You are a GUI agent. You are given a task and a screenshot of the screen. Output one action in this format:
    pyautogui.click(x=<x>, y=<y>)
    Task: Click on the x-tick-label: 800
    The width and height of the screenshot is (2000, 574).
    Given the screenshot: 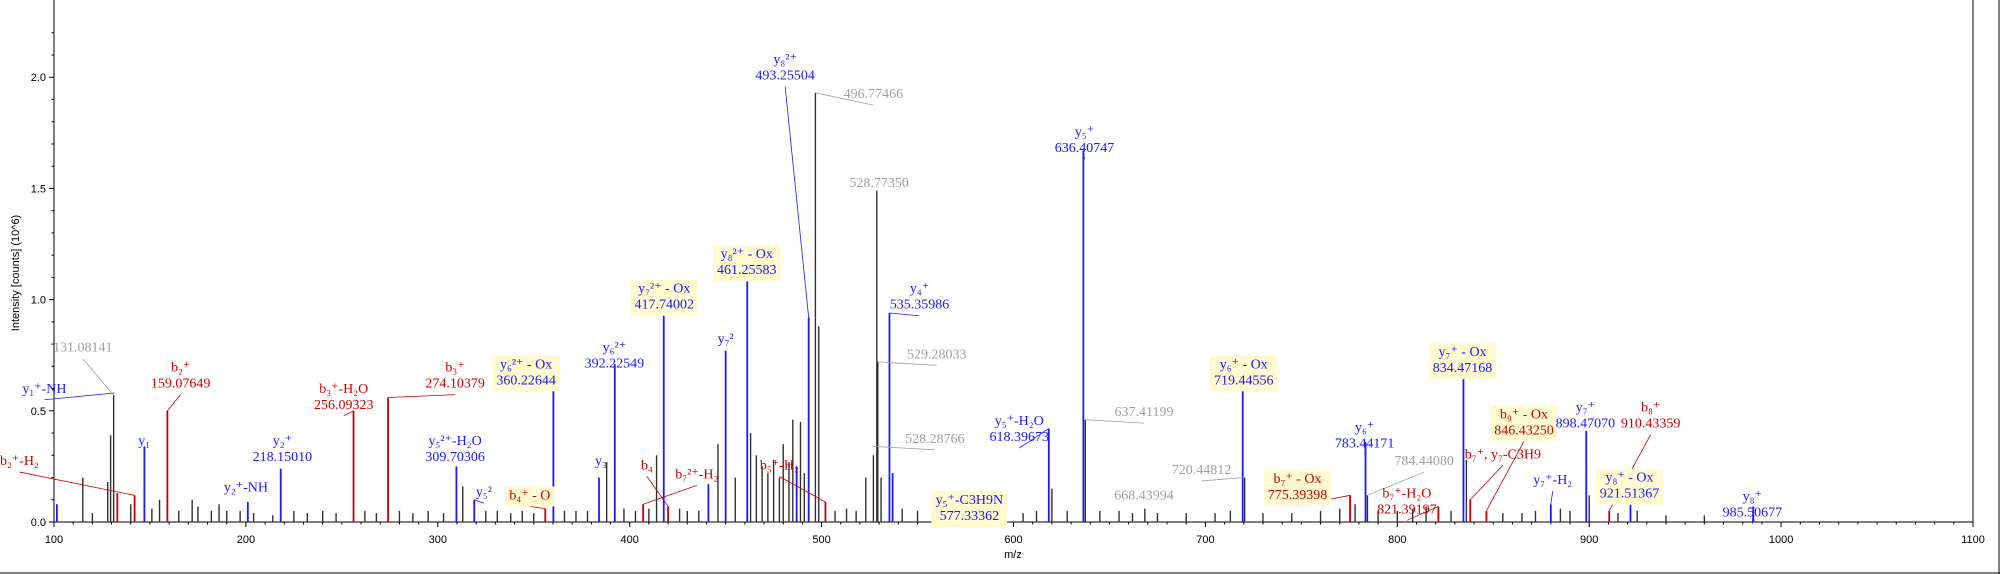 What is the action you would take?
    pyautogui.click(x=1397, y=540)
    